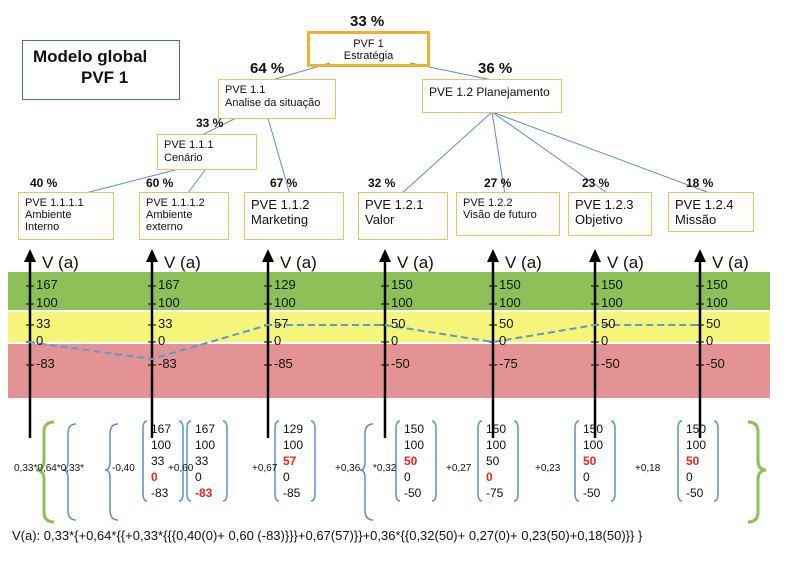  Describe the element at coordinates (204, 493) in the screenshot. I see `matrix-2-value-5: -83` at that location.